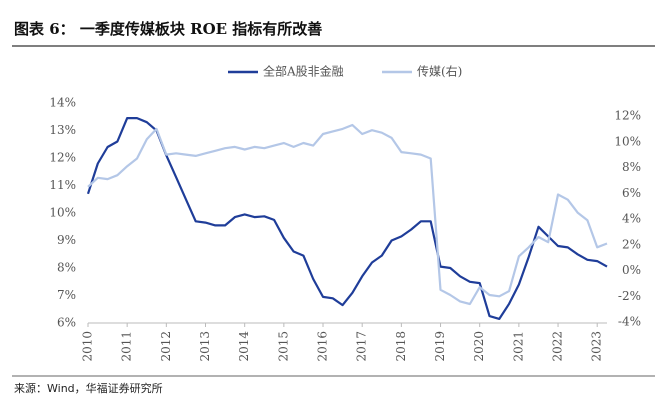 This screenshot has height=407, width=665. What do you see at coordinates (631, 270) in the screenshot?
I see `y2-tick-label: 0%` at bounding box center [631, 270].